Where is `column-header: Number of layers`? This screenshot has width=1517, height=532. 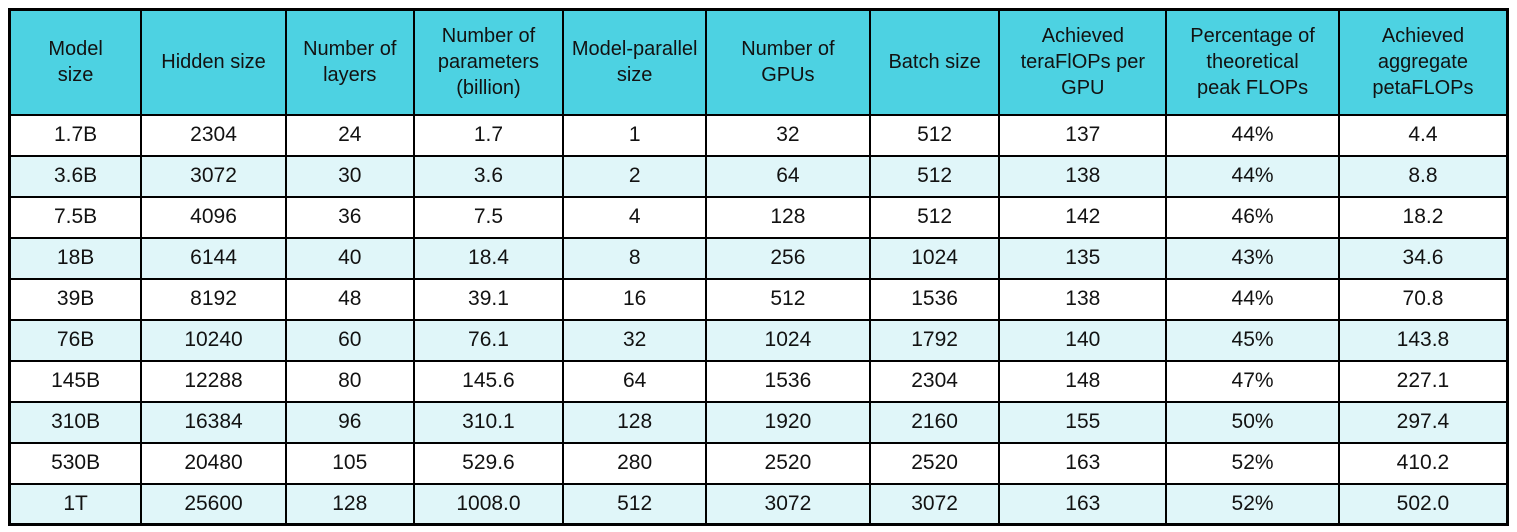 column-header: Number of layers is located at coordinates (349, 62).